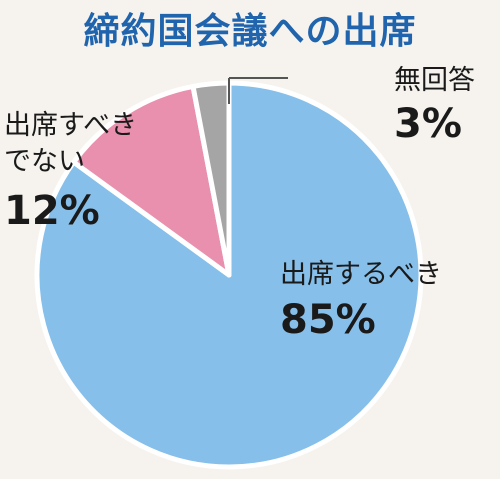 Image resolution: width=500 pixels, height=479 pixels. I want to click on chart-title: 締約国会議への出席, so click(249, 31).